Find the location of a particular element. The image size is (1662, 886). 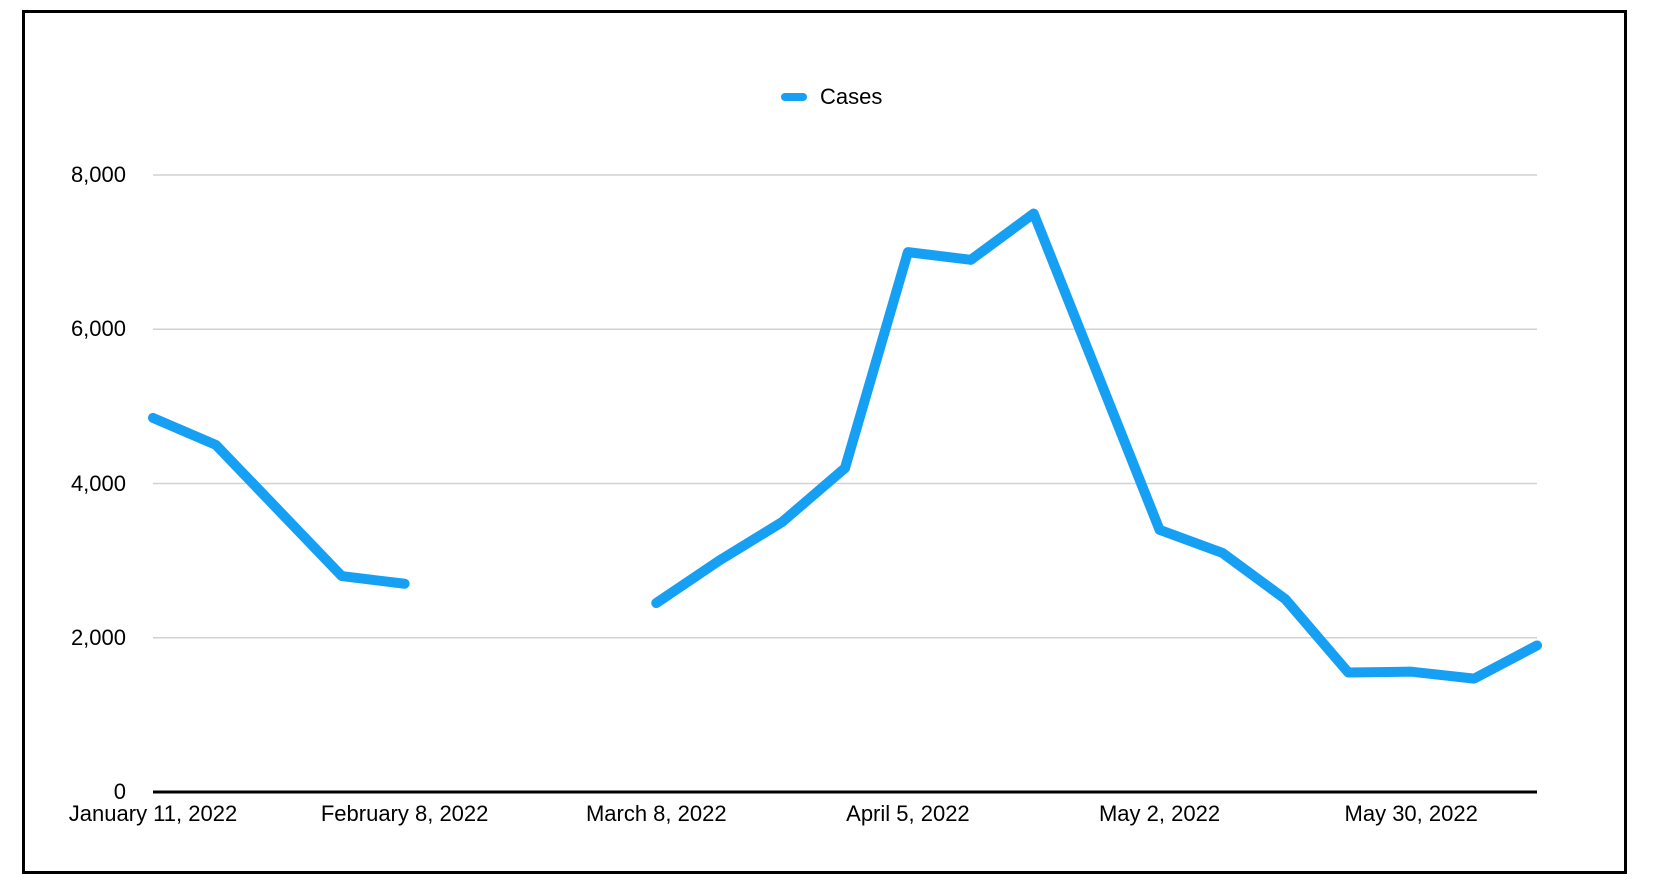

legend: Cases is located at coordinates (831, 97).